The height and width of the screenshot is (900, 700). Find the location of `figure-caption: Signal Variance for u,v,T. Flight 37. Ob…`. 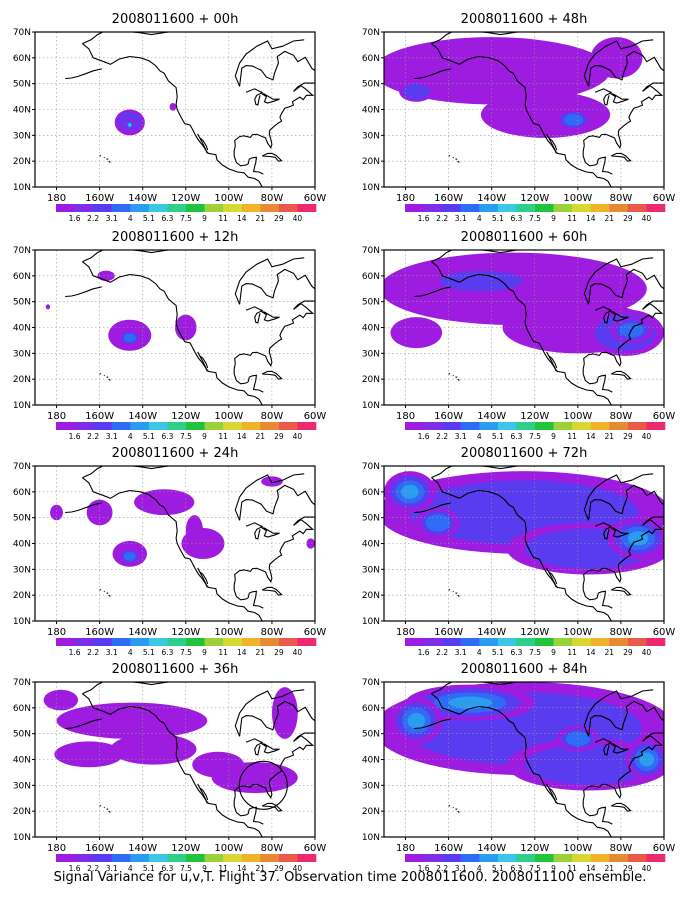

figure-caption: Signal Variance for u,v,T. Flight 37. Ob… is located at coordinates (350, 877).